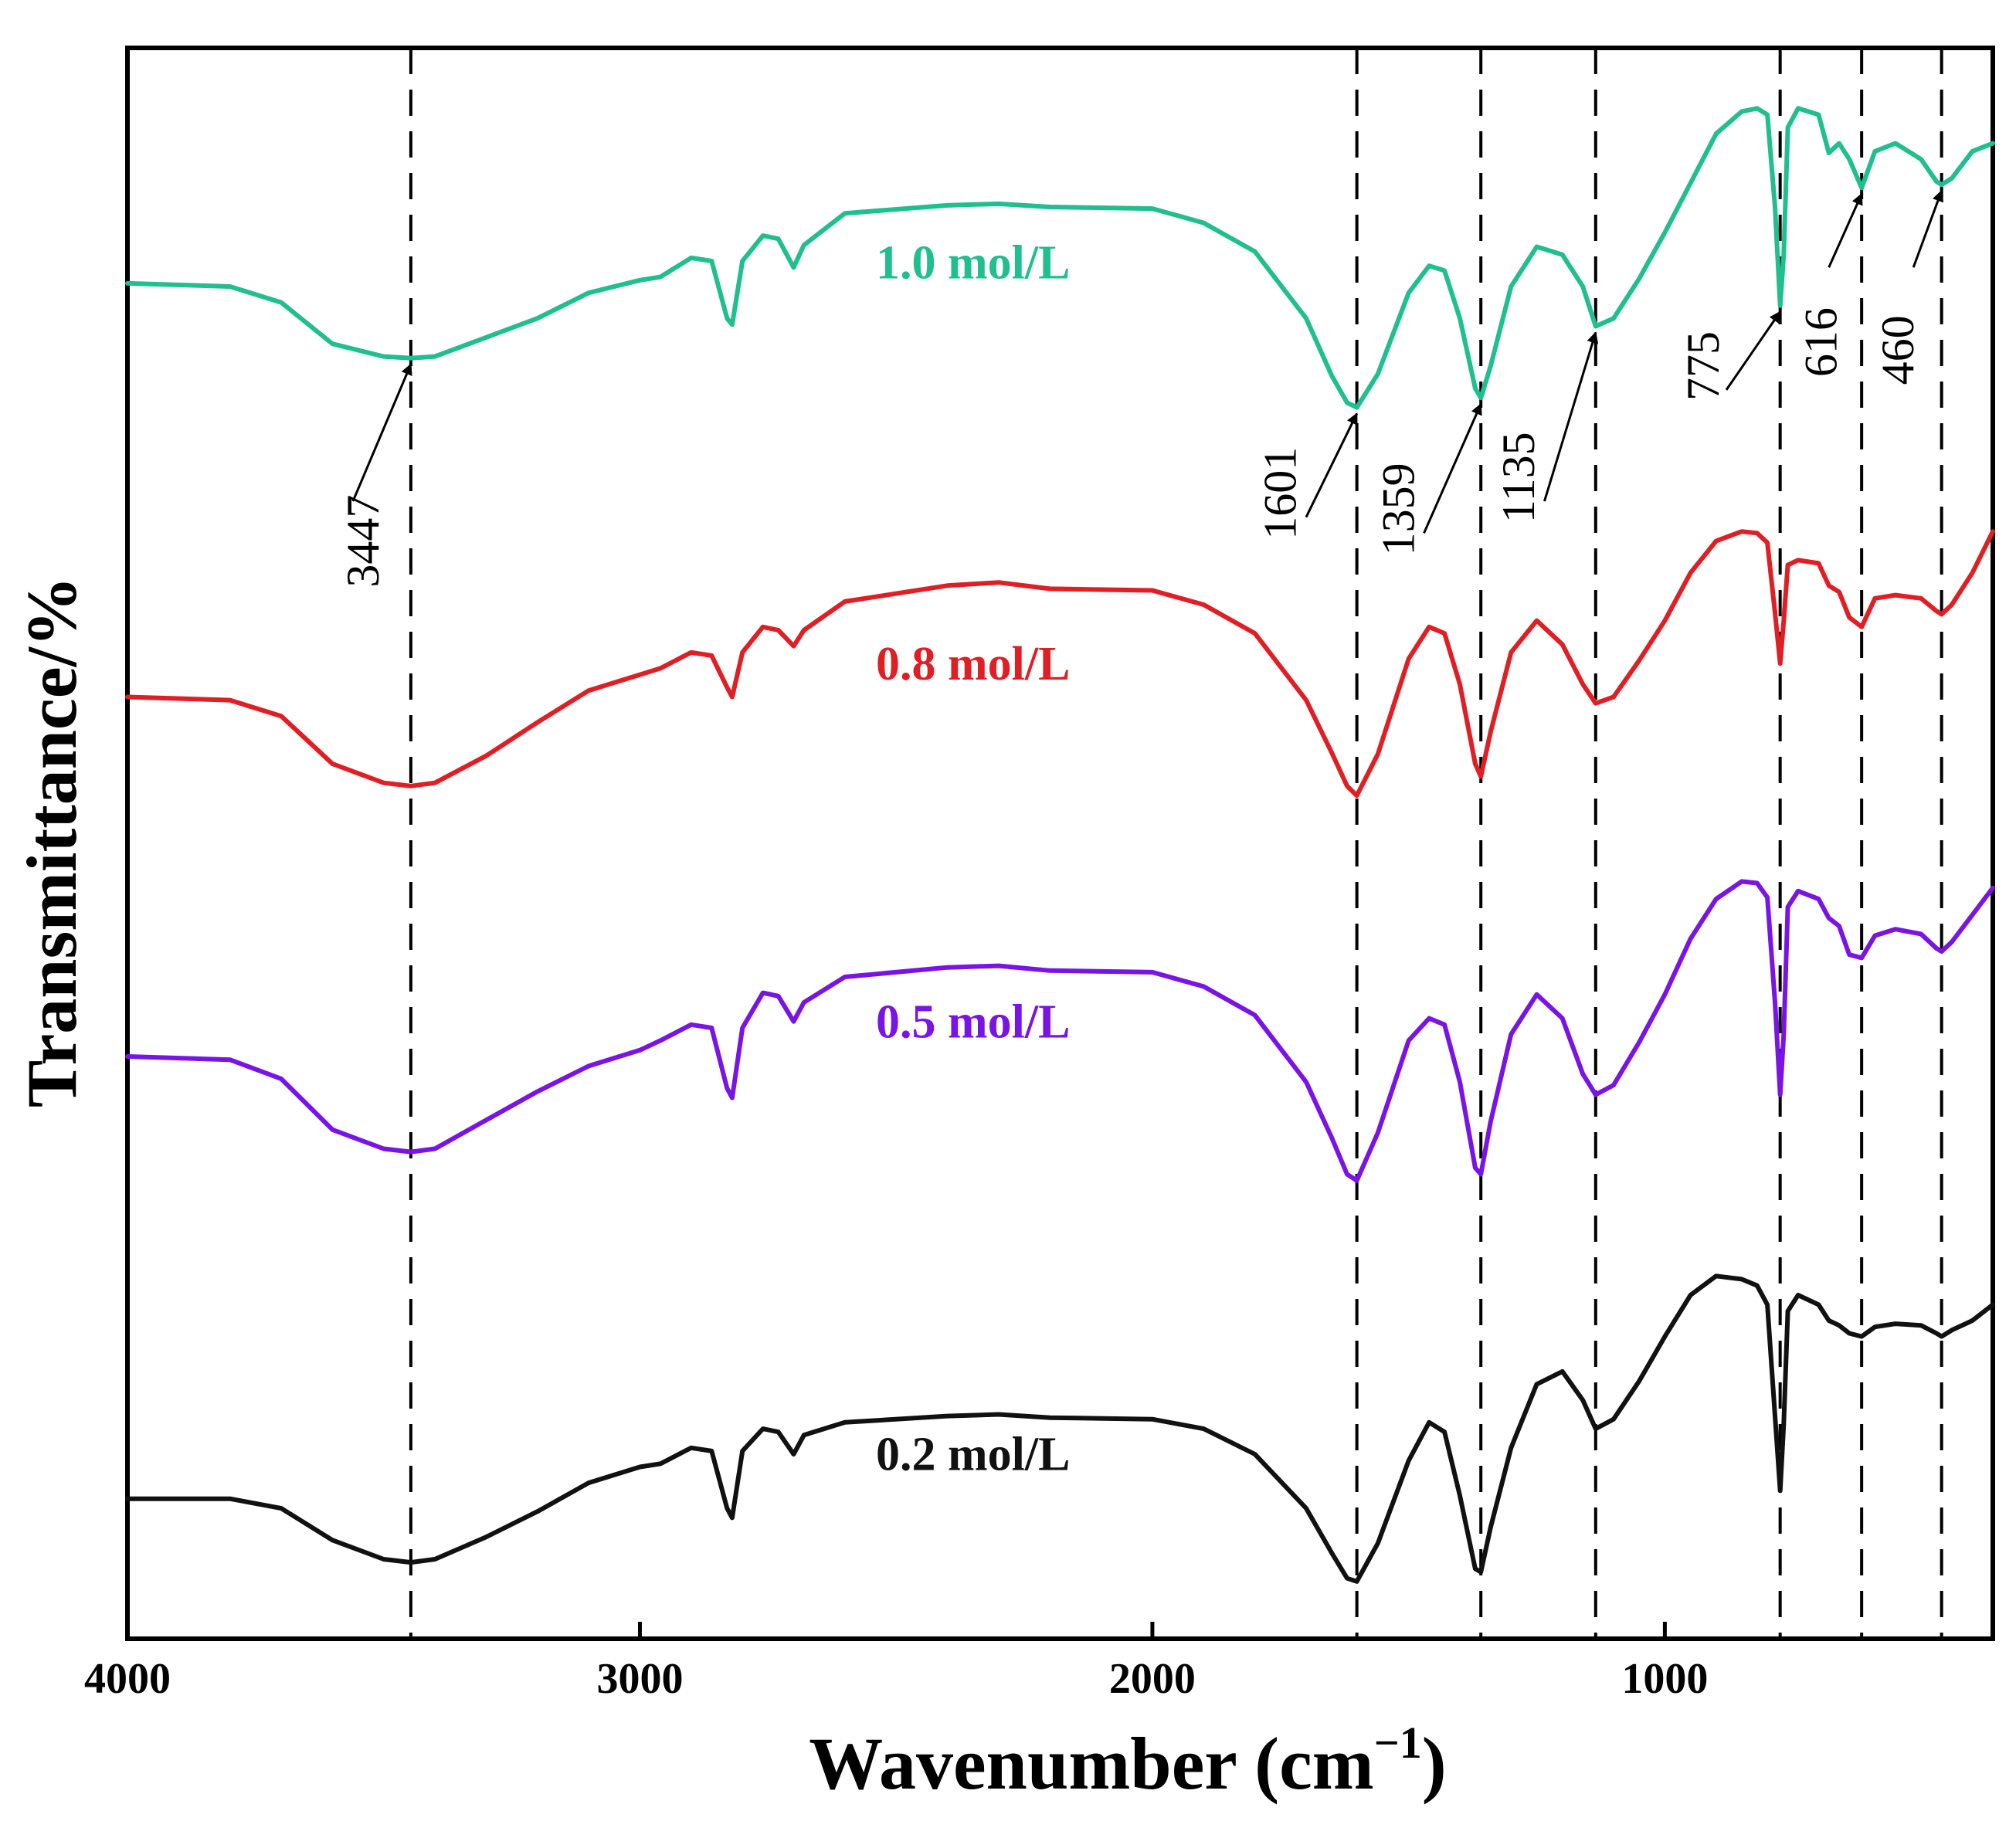 Image resolution: width=2016 pixels, height=1838 pixels. Describe the element at coordinates (1398, 509) in the screenshot. I see `peak-label-1359: 1359` at that location.